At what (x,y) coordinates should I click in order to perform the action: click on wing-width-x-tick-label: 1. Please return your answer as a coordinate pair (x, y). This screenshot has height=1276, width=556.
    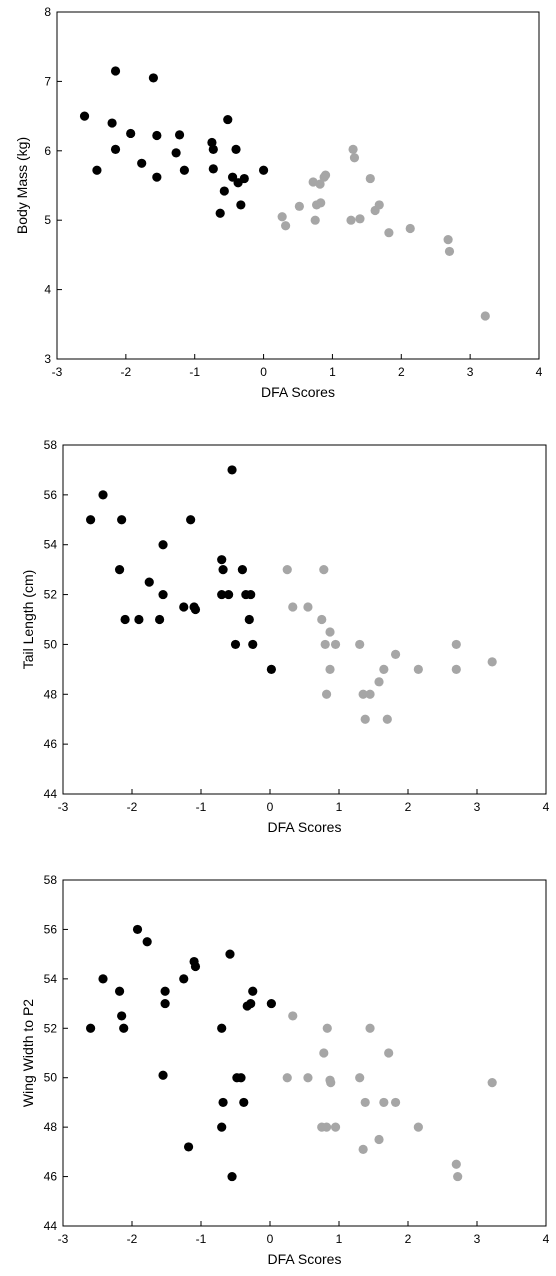
    Looking at the image, I should click on (339, 1239).